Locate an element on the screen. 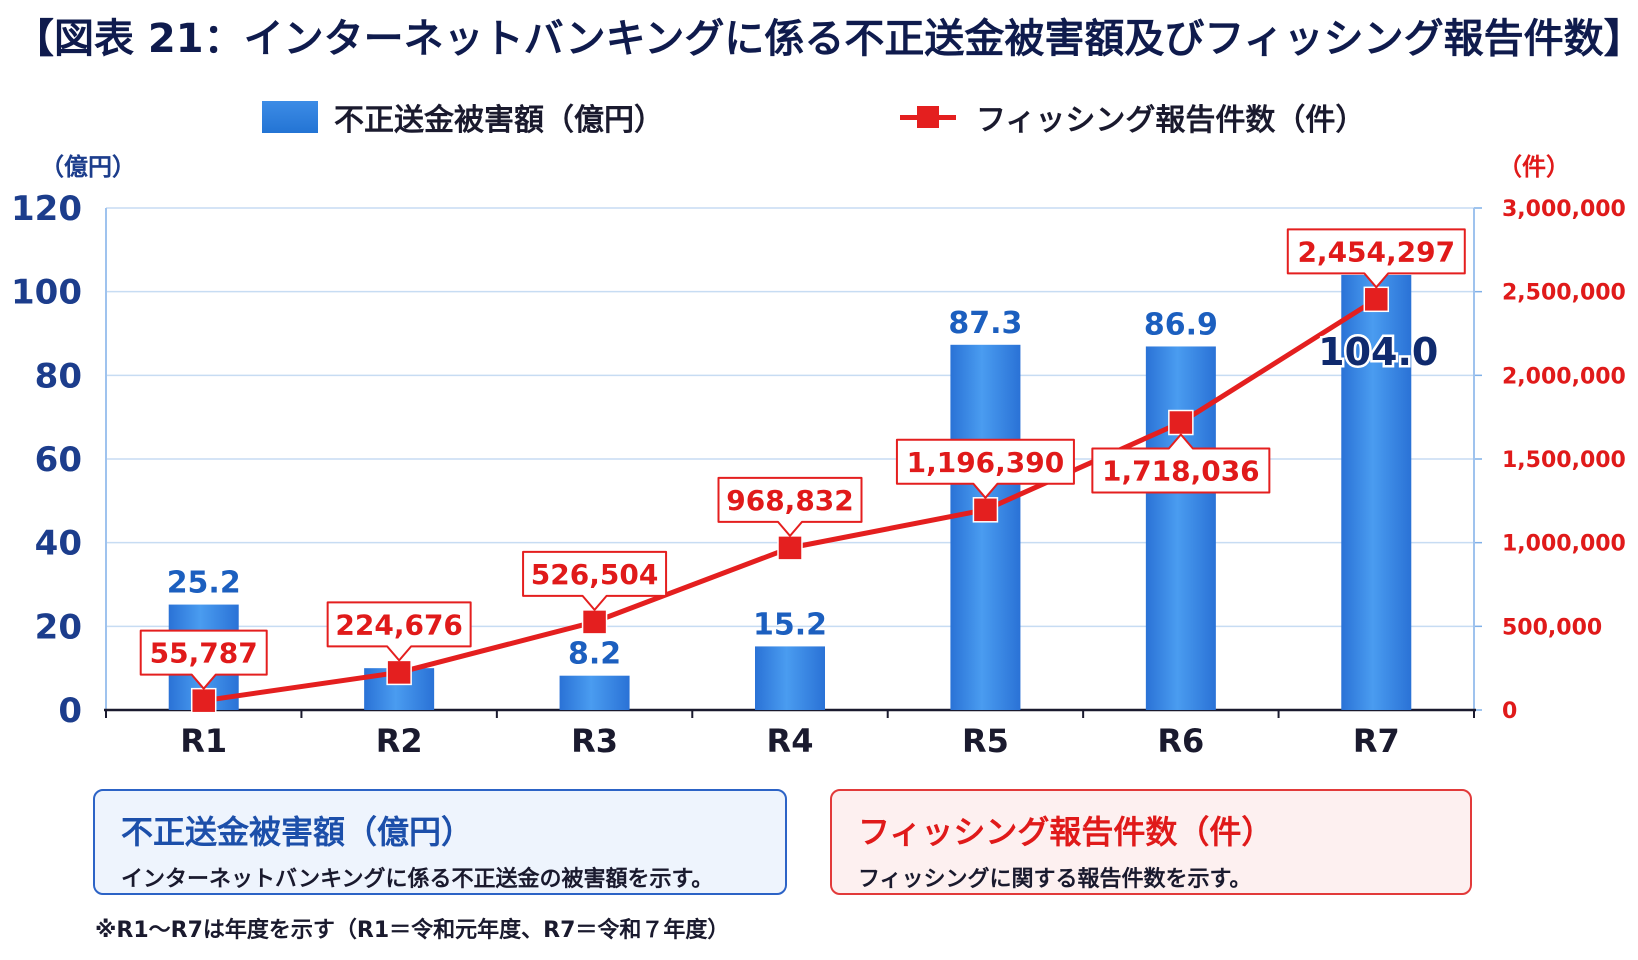  right-tick-label: 1,000,000 is located at coordinates (1564, 544).